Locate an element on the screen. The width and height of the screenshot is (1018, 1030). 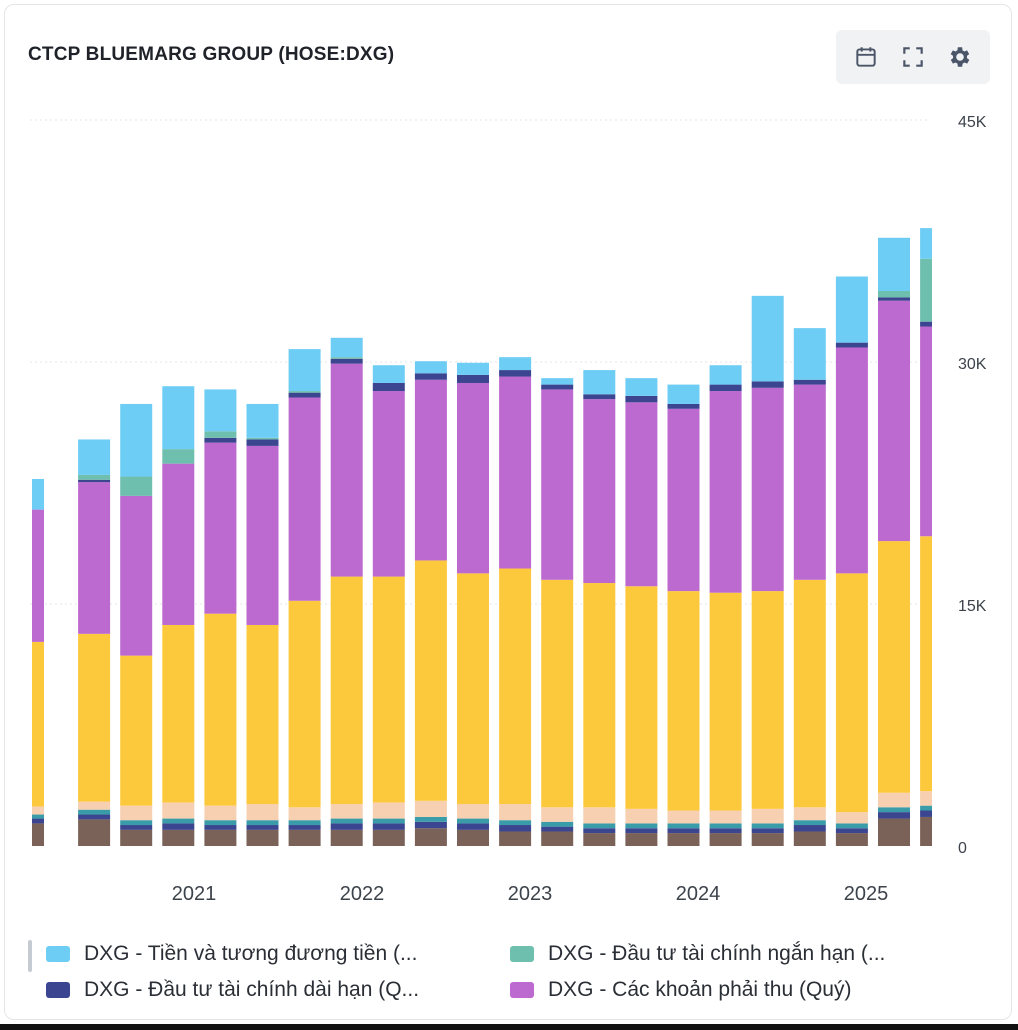
calendar-button is located at coordinates (866, 57).